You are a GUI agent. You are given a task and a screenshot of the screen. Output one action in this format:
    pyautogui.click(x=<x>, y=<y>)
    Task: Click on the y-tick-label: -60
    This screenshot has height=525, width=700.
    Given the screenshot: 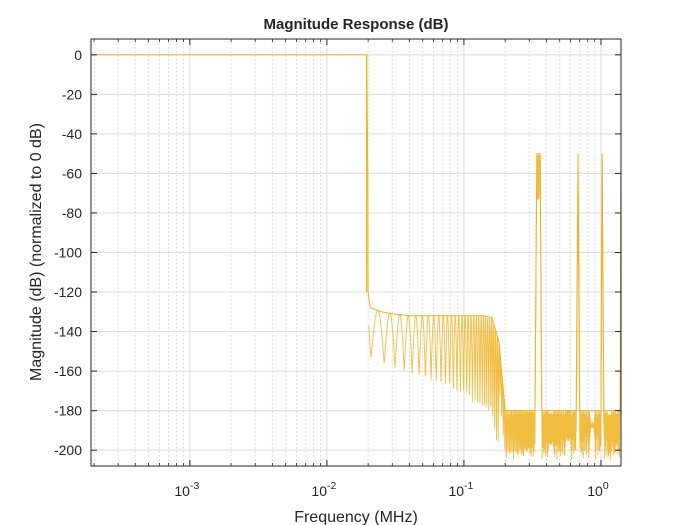 What is the action you would take?
    pyautogui.click(x=72, y=173)
    